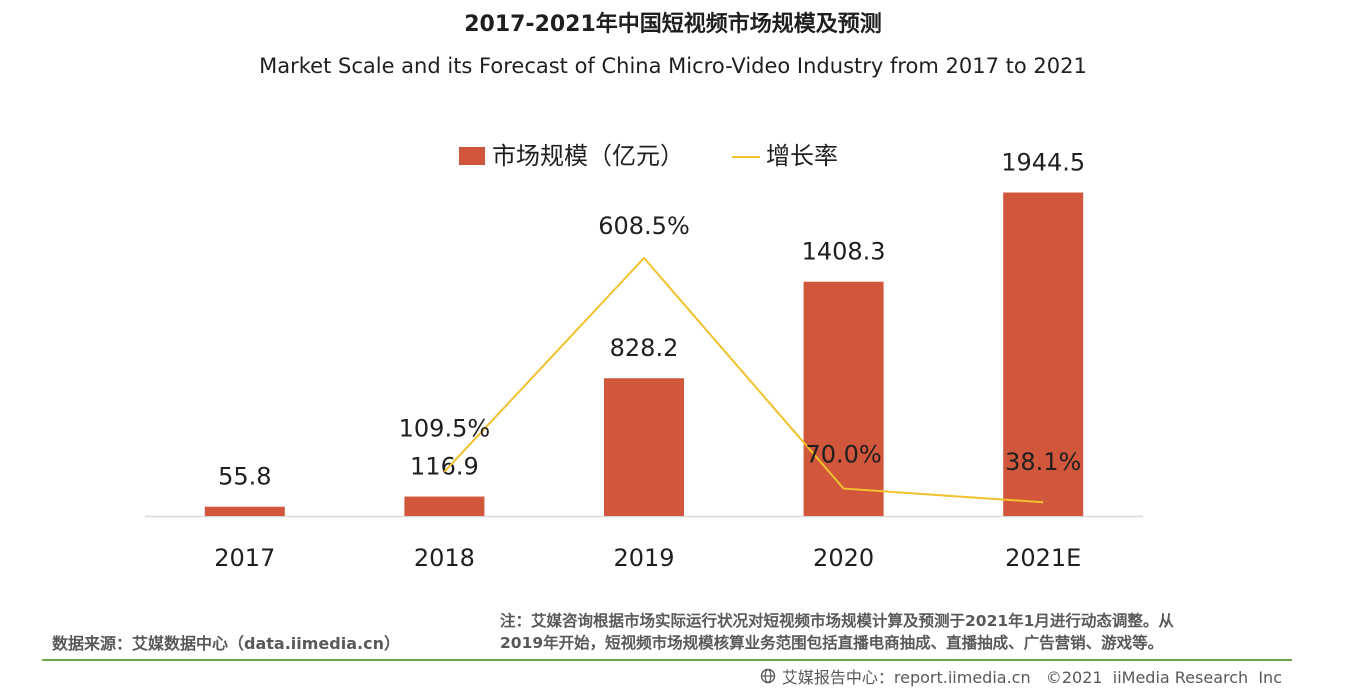 The height and width of the screenshot is (688, 1346). Describe the element at coordinates (667, 660) in the screenshot. I see `footer-divider` at that location.